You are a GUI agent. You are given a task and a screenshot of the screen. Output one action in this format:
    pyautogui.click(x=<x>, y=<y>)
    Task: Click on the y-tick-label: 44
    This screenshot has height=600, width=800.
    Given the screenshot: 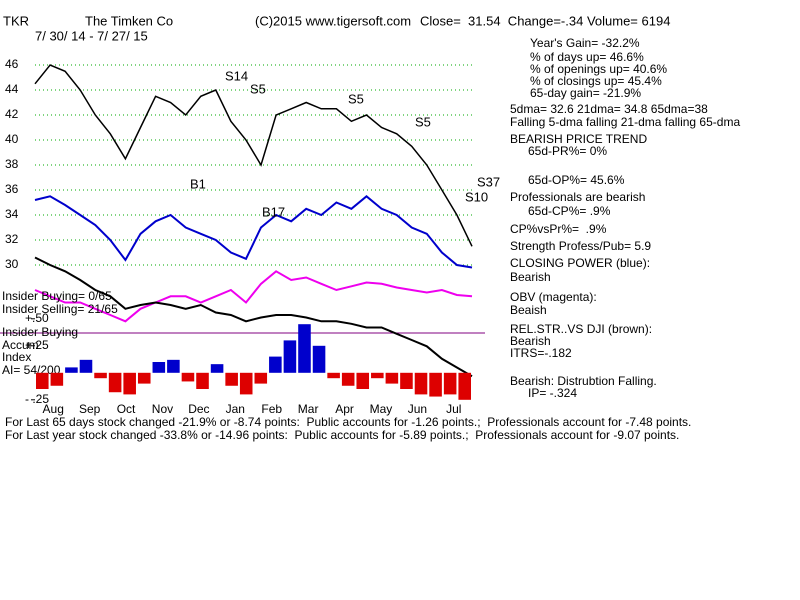 What is the action you would take?
    pyautogui.click(x=12, y=89)
    